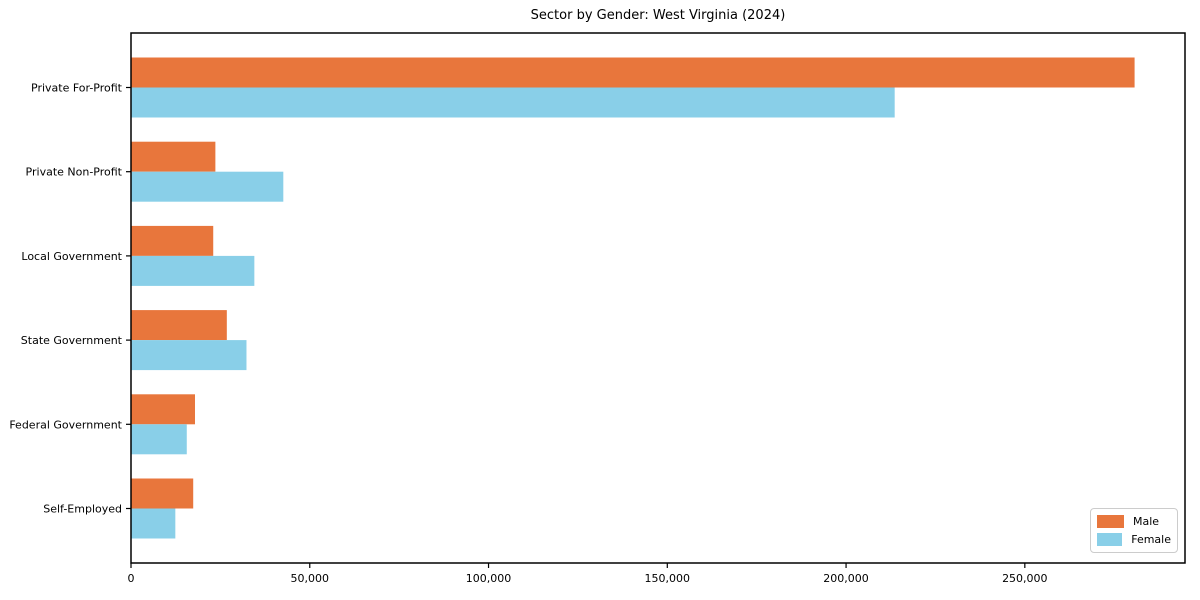  Describe the element at coordinates (159, 439) in the screenshot. I see `bar-female-federal-government` at that location.